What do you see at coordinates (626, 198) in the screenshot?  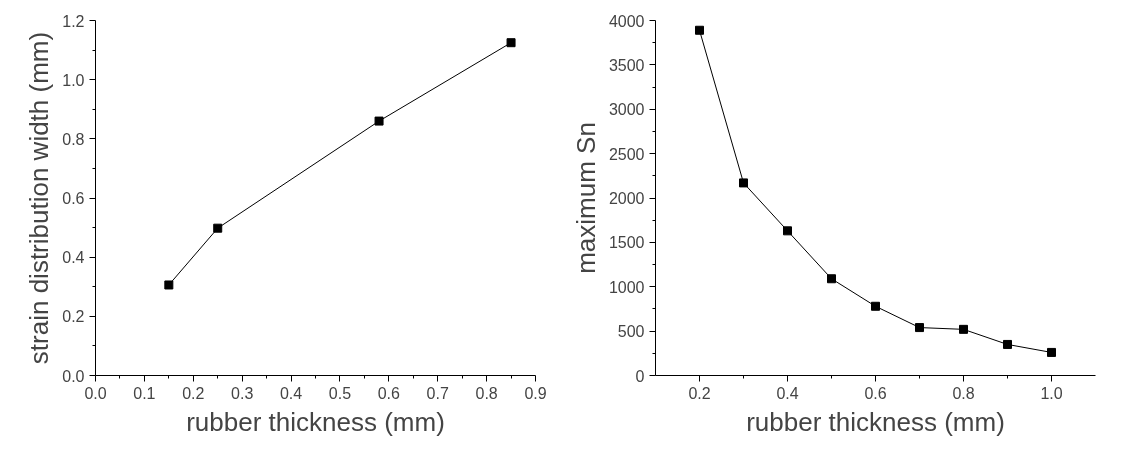 I see `y-tick-label: 2000` at bounding box center [626, 198].